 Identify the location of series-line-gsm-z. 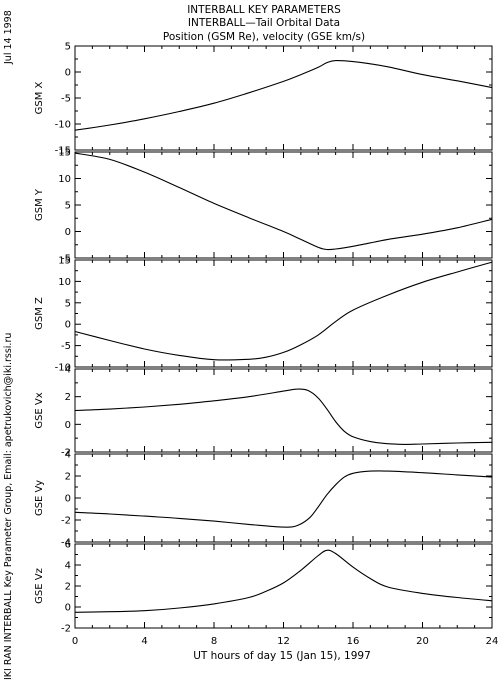
(283, 311).